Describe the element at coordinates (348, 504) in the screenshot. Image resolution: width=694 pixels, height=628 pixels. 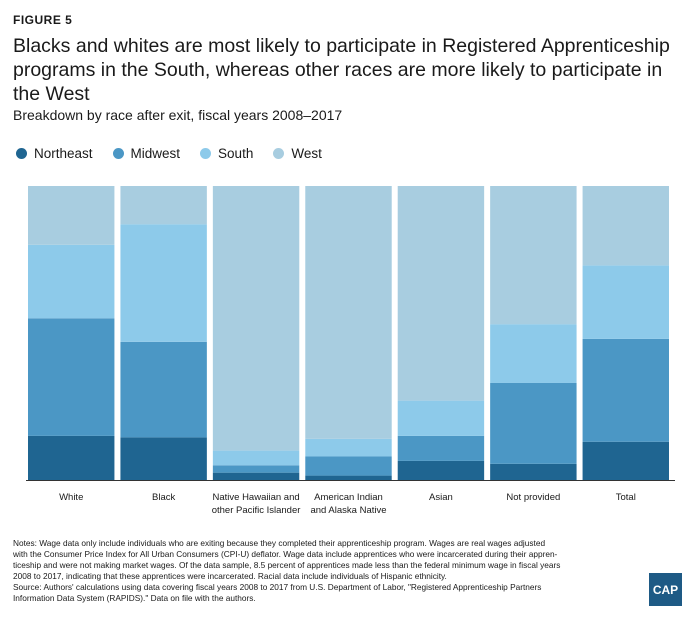
I see `x-tick-label: American Indian and Alaska Native` at that location.